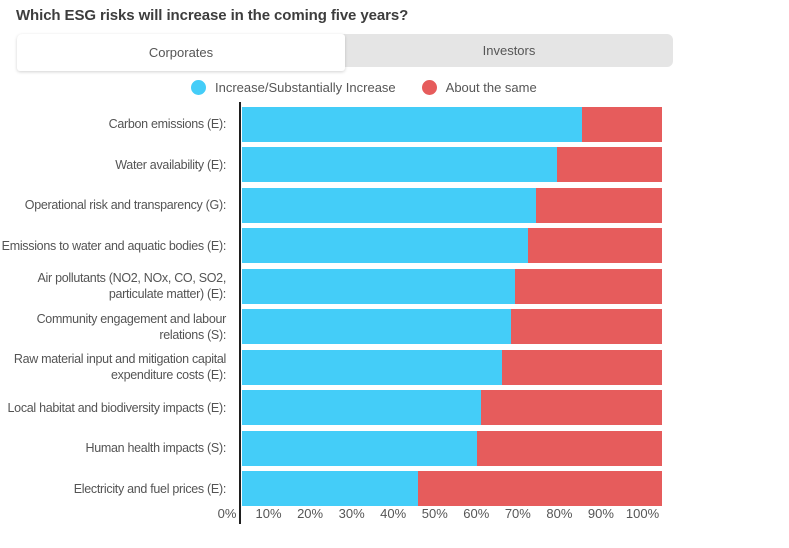  I want to click on axis-tick-label: 60%, so click(476, 513).